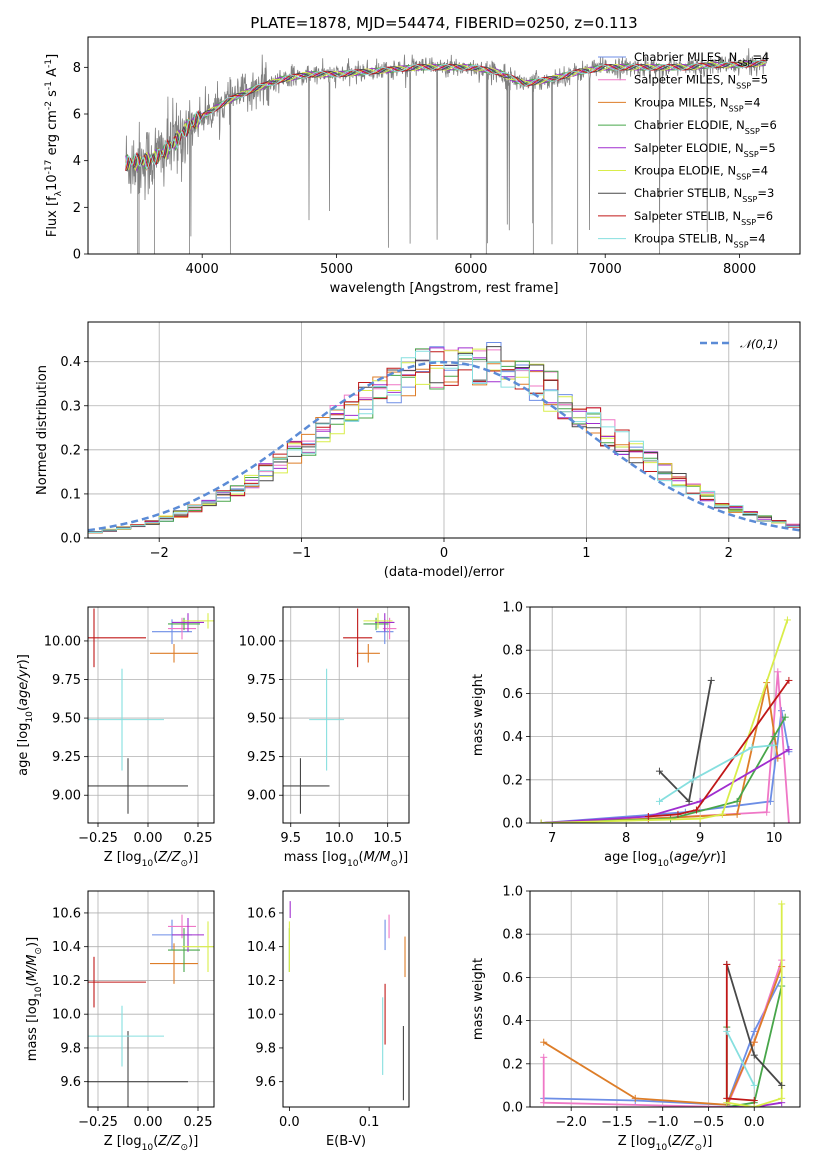  I want to click on x-axis-label: wavelength [Angstrom, rest frame], so click(444, 288).